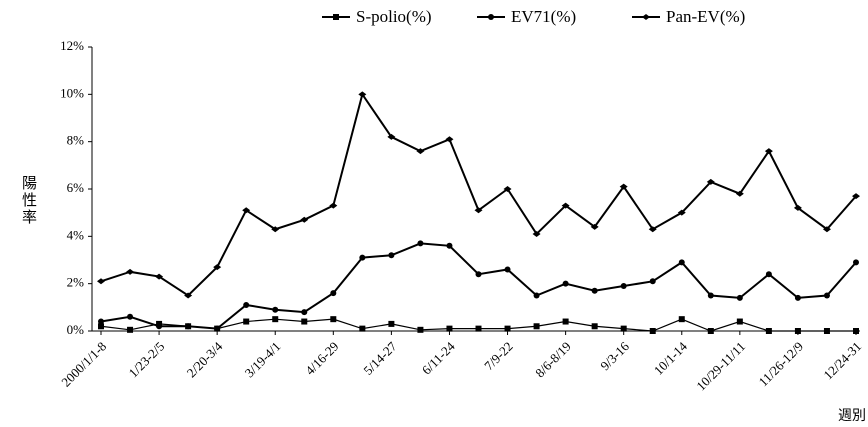  Describe the element at coordinates (438, 357) in the screenshot. I see `x-tick-label: 6/11-24` at that location.